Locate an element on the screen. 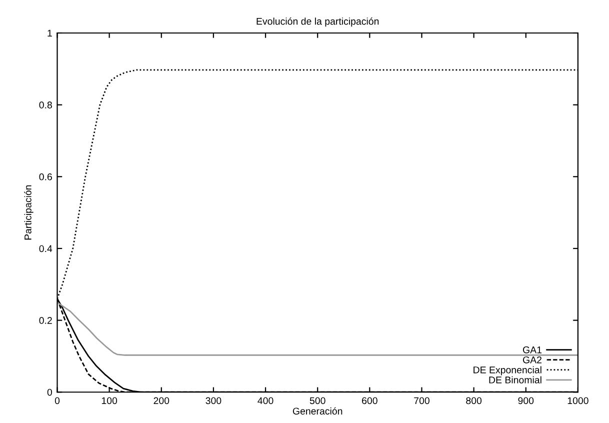 This screenshot has height=423, width=609. y-tick-label: 0.4 is located at coordinates (45, 248).